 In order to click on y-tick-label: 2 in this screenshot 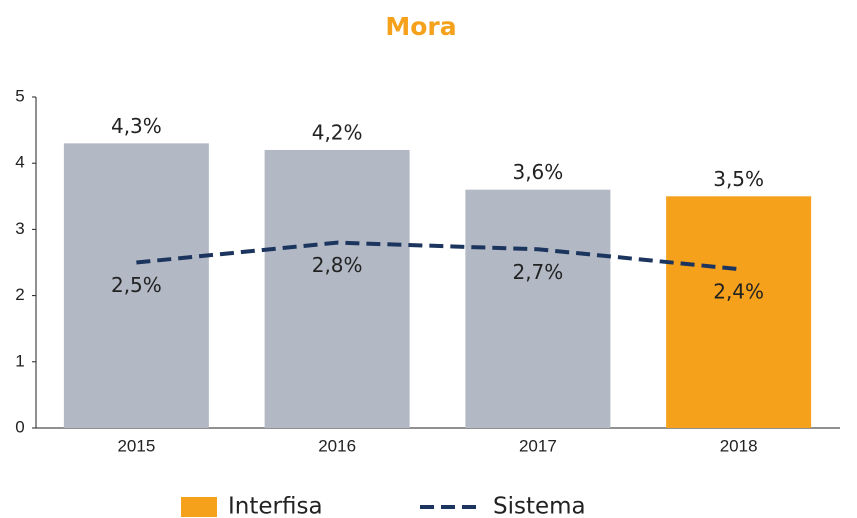, I will do `click(19, 294)`.